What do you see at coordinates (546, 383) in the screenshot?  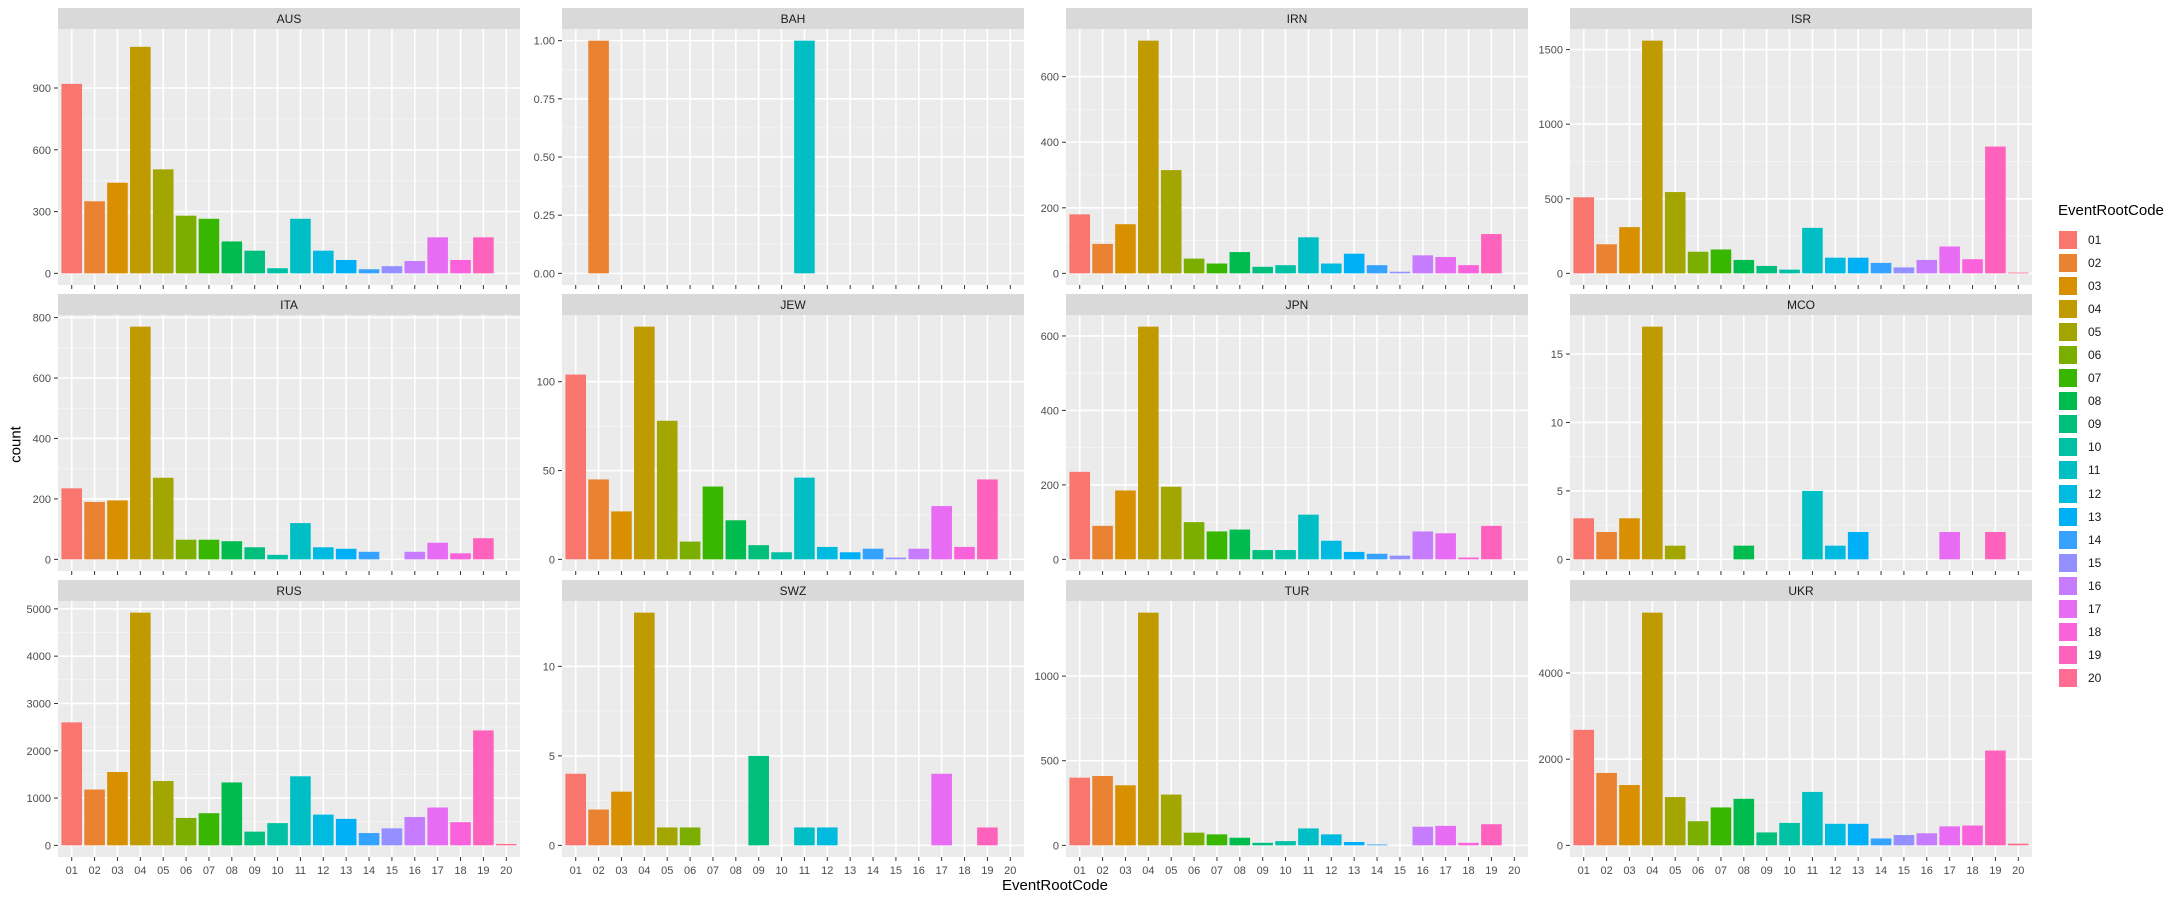 I see `y-tick-label: 100` at bounding box center [546, 383].